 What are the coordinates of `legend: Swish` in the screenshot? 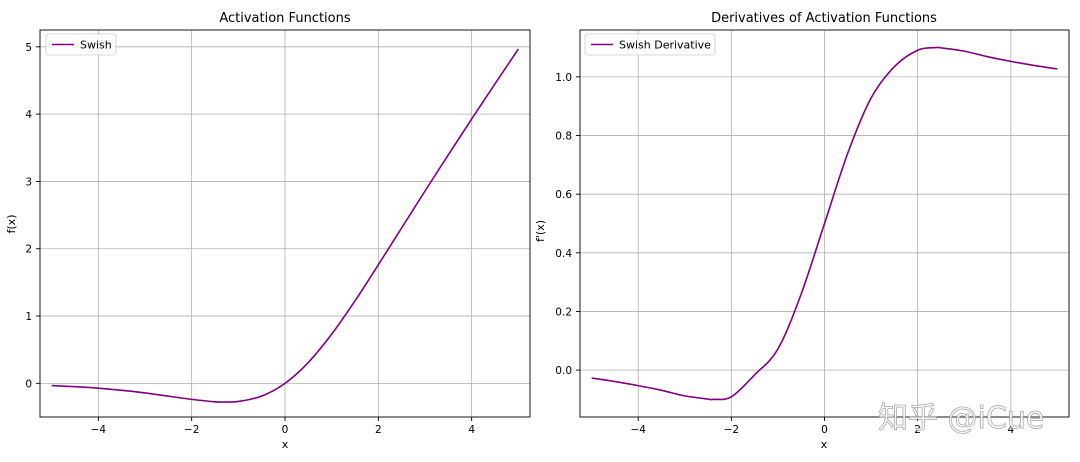 It's located at (81, 44).